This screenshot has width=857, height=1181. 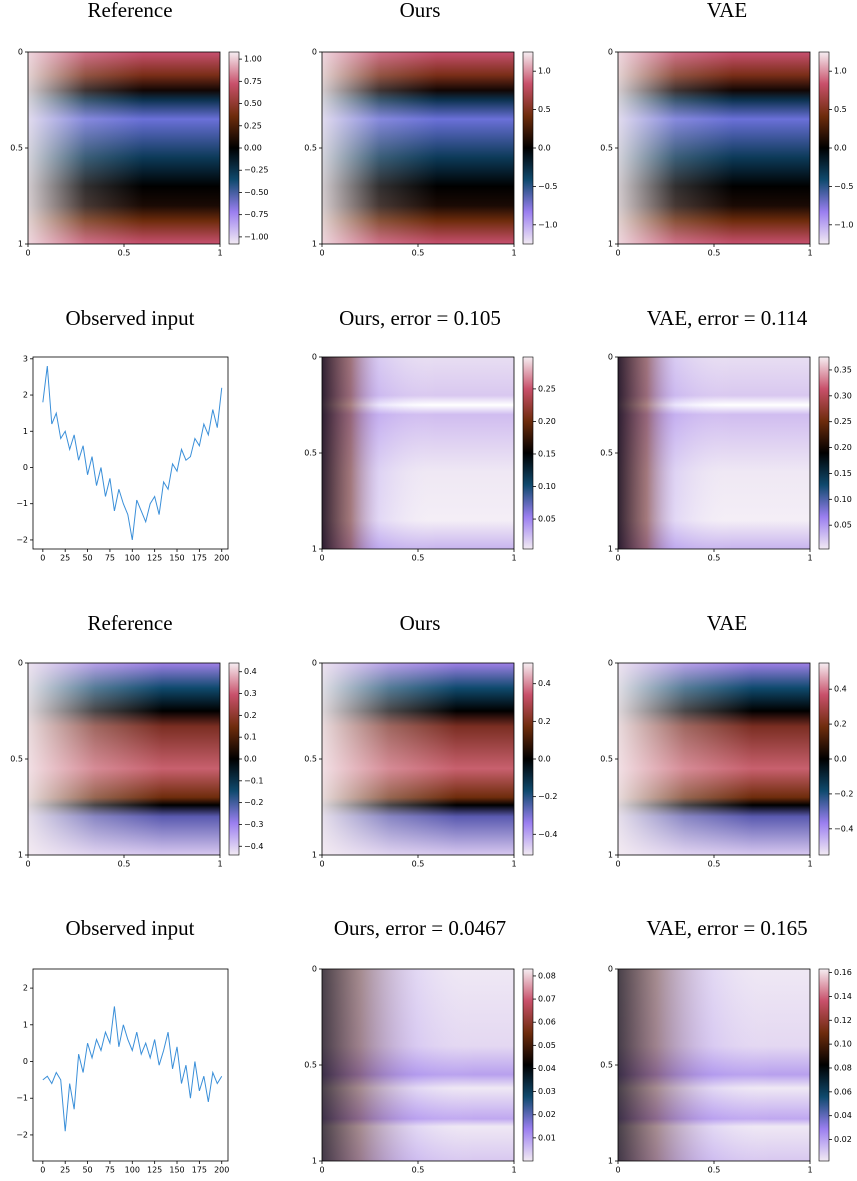 I want to click on colorbar-tick-label: 0.16, so click(x=843, y=972).